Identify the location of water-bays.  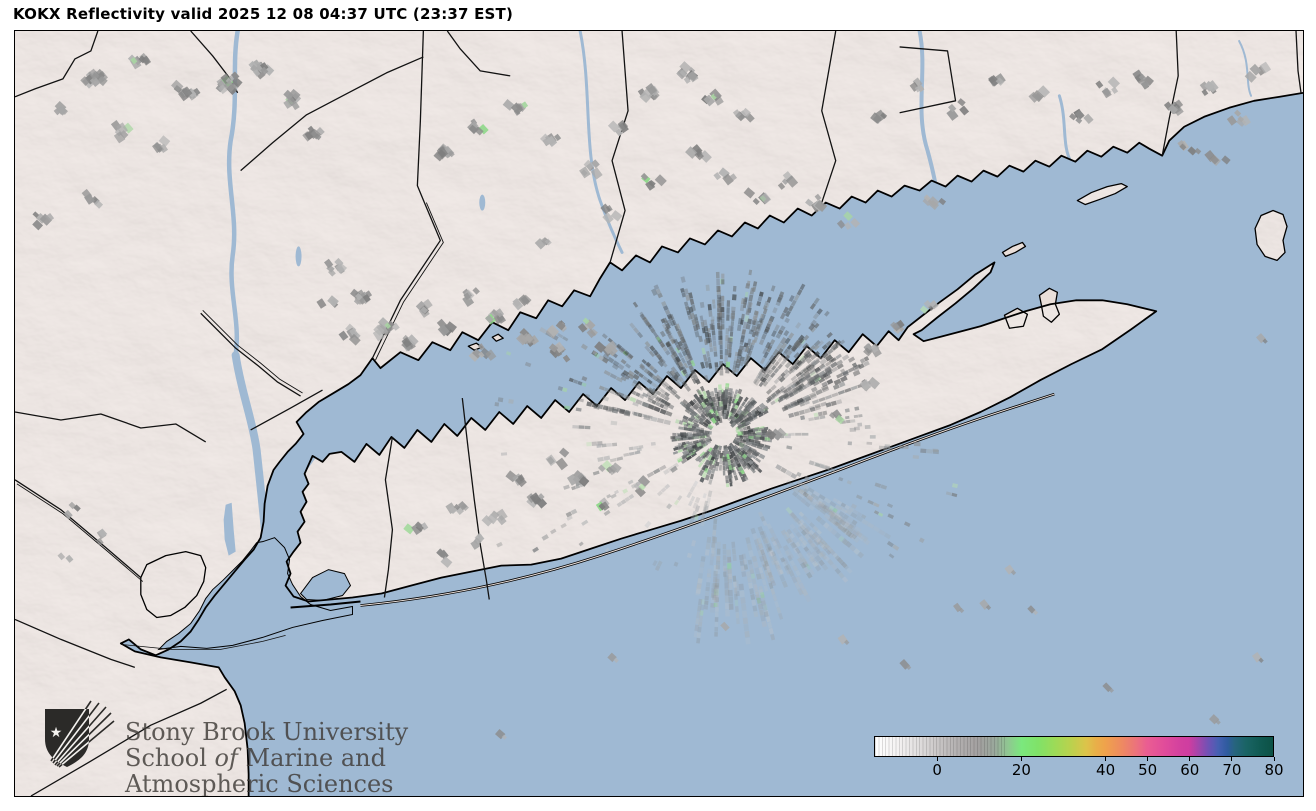
(255, 576).